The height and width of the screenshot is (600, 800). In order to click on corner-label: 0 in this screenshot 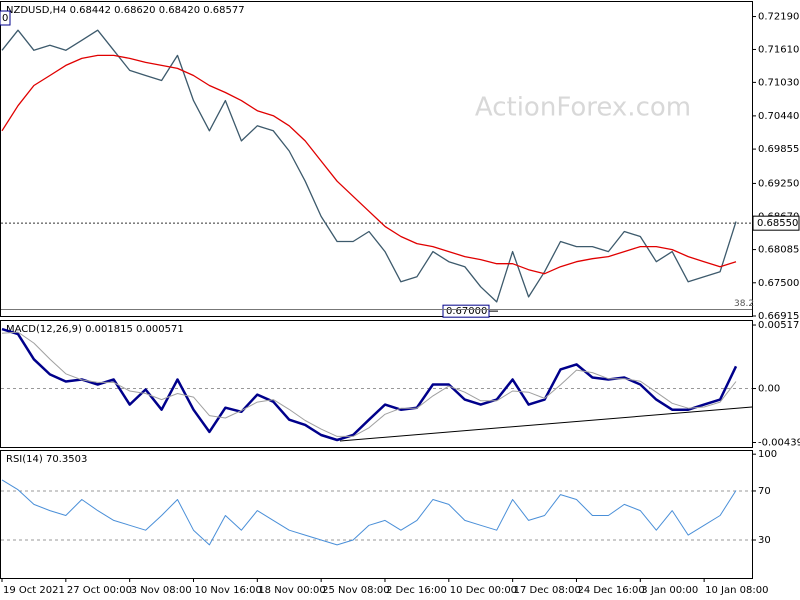, I will do `click(5, 18)`.